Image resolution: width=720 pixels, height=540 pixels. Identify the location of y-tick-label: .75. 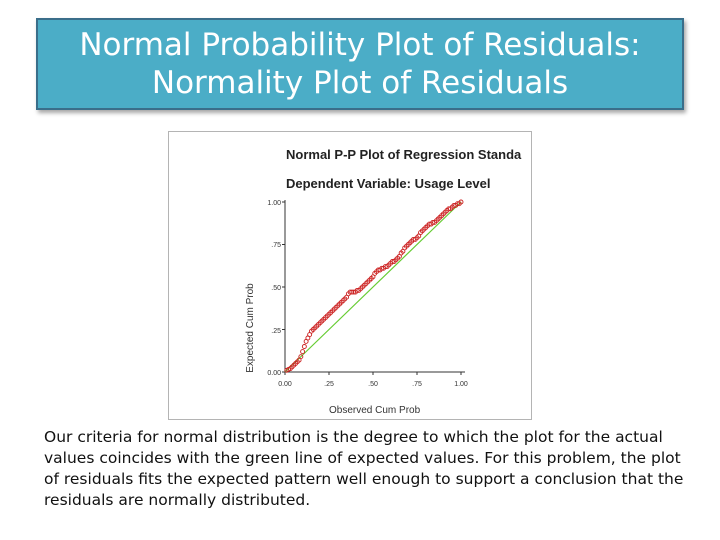
(276, 245).